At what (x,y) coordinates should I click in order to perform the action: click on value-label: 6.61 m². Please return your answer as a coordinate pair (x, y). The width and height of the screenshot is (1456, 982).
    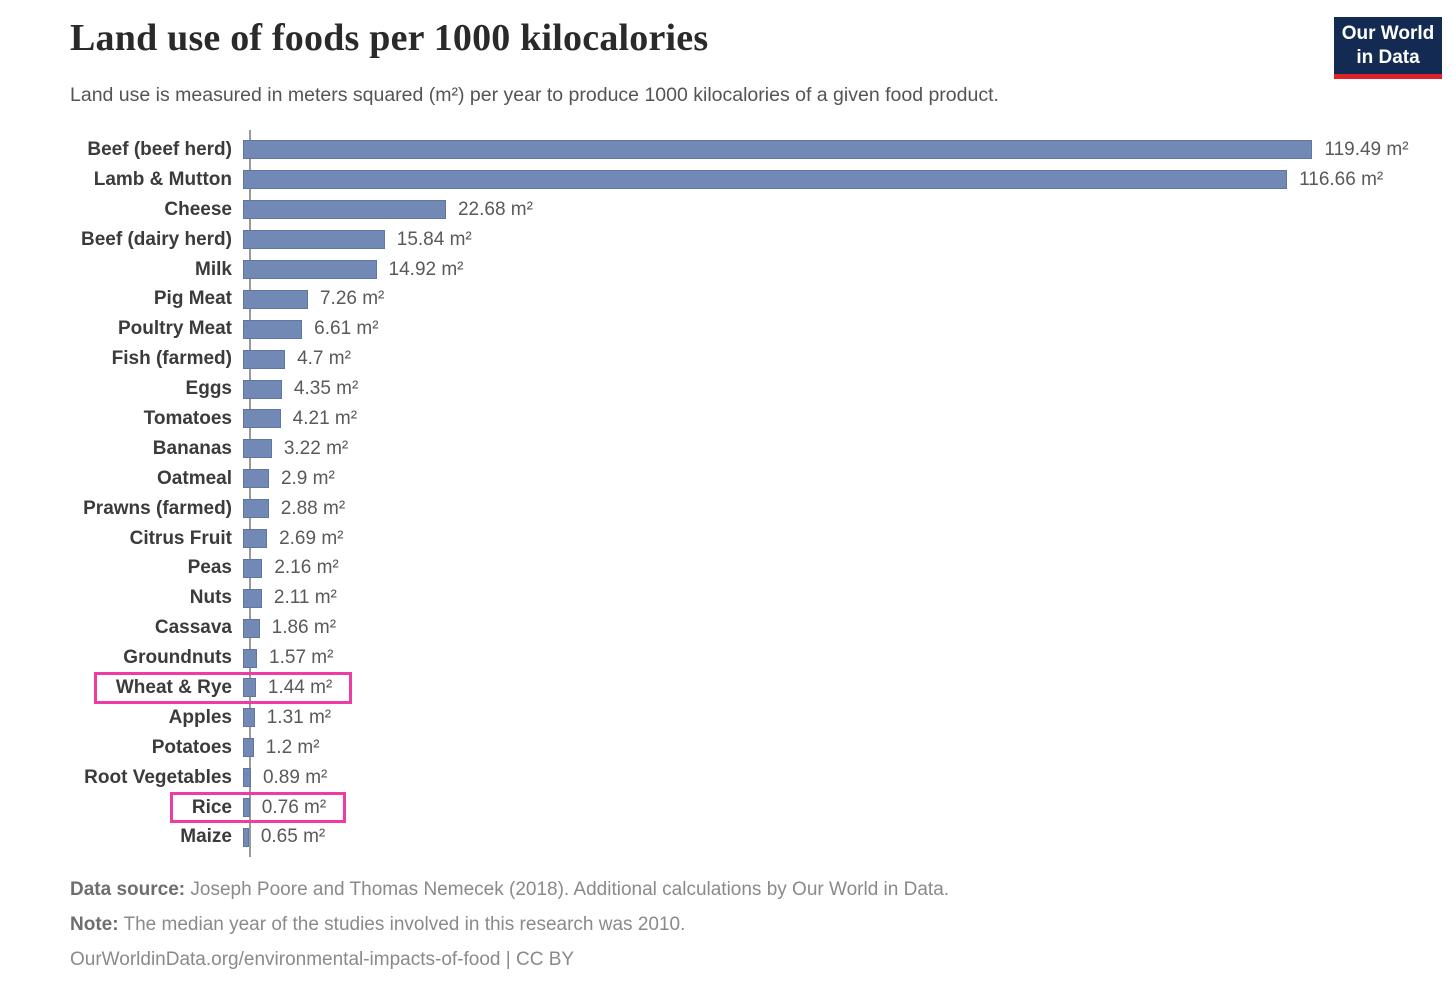
    Looking at the image, I should click on (346, 329).